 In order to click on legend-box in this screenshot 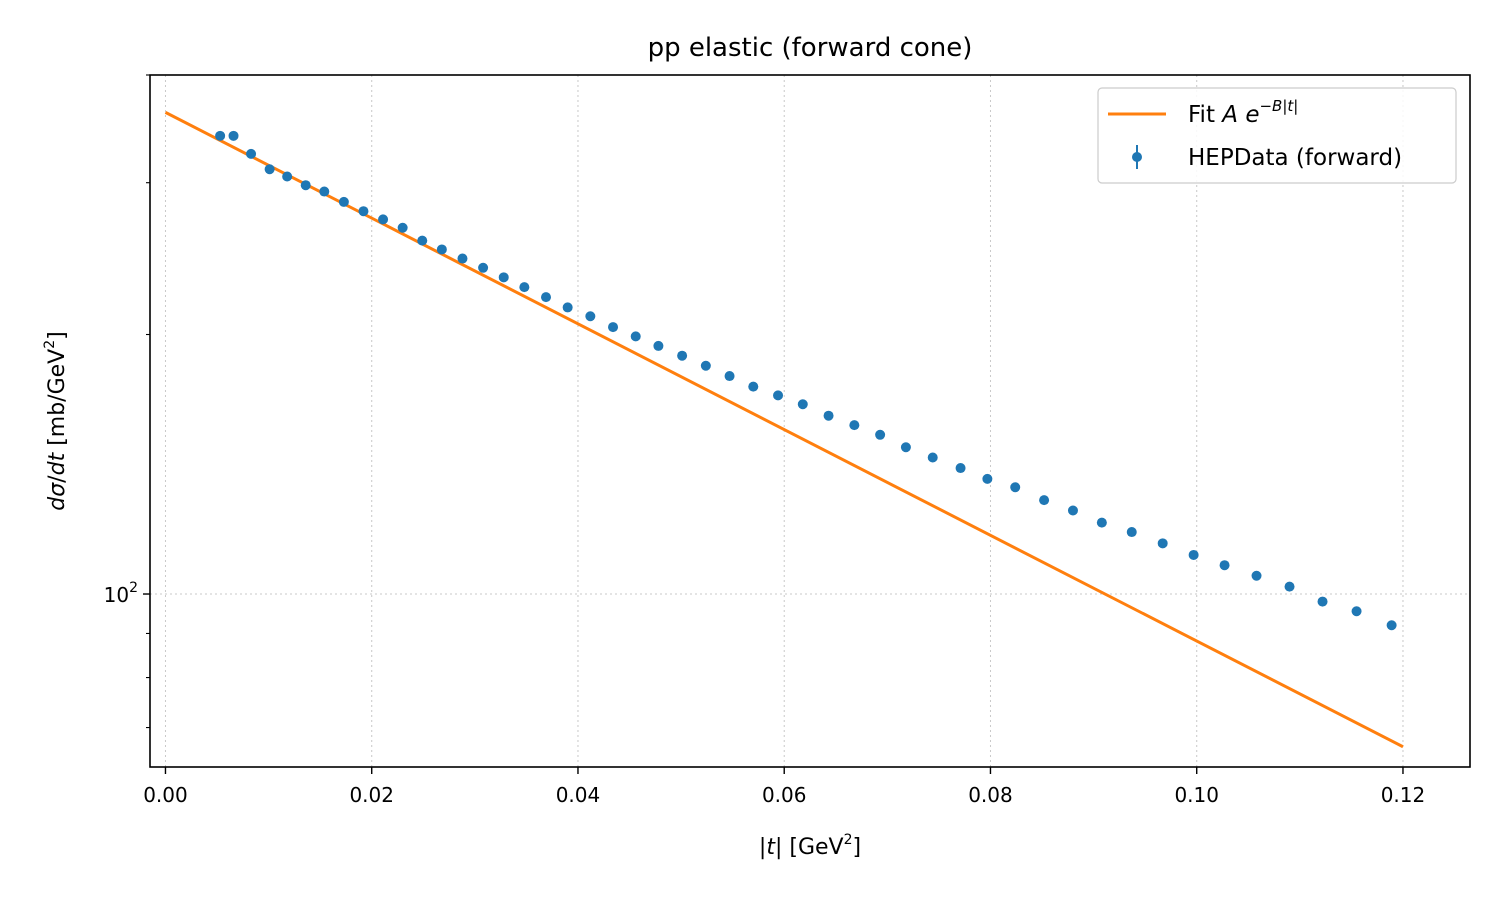, I will do `click(1277, 135)`.